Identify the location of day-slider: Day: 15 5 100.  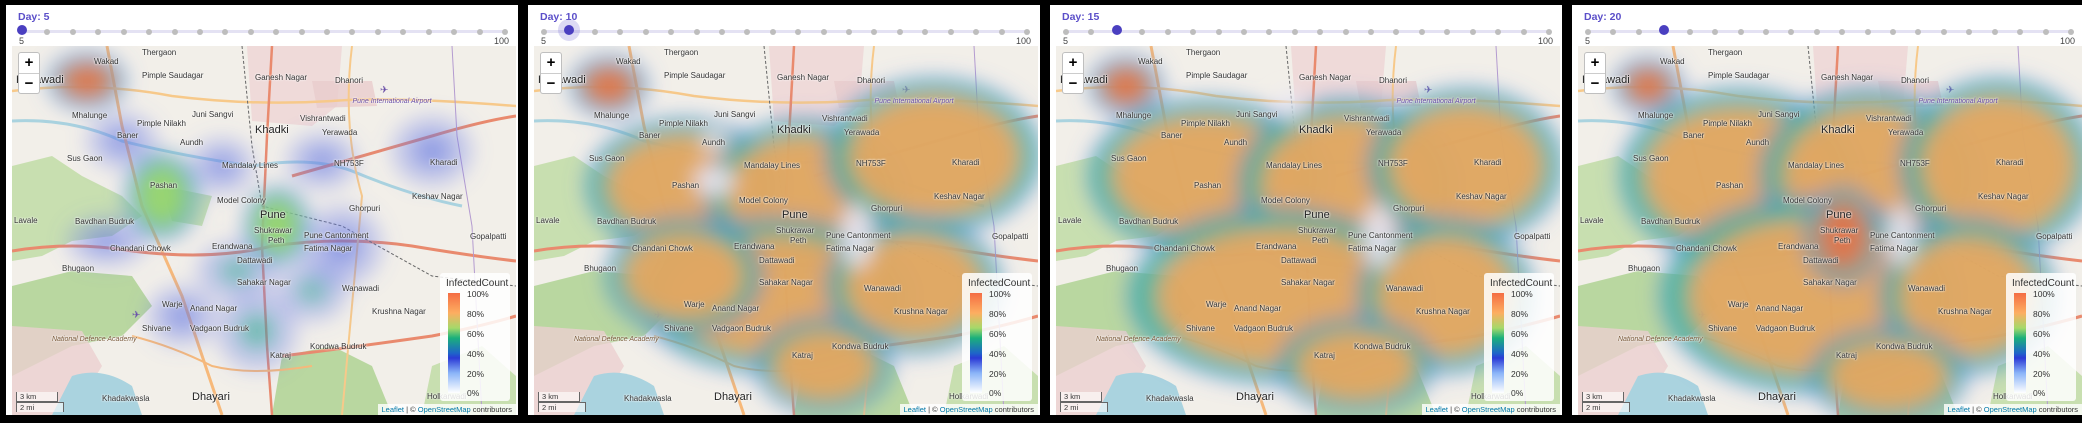
(1306, 26).